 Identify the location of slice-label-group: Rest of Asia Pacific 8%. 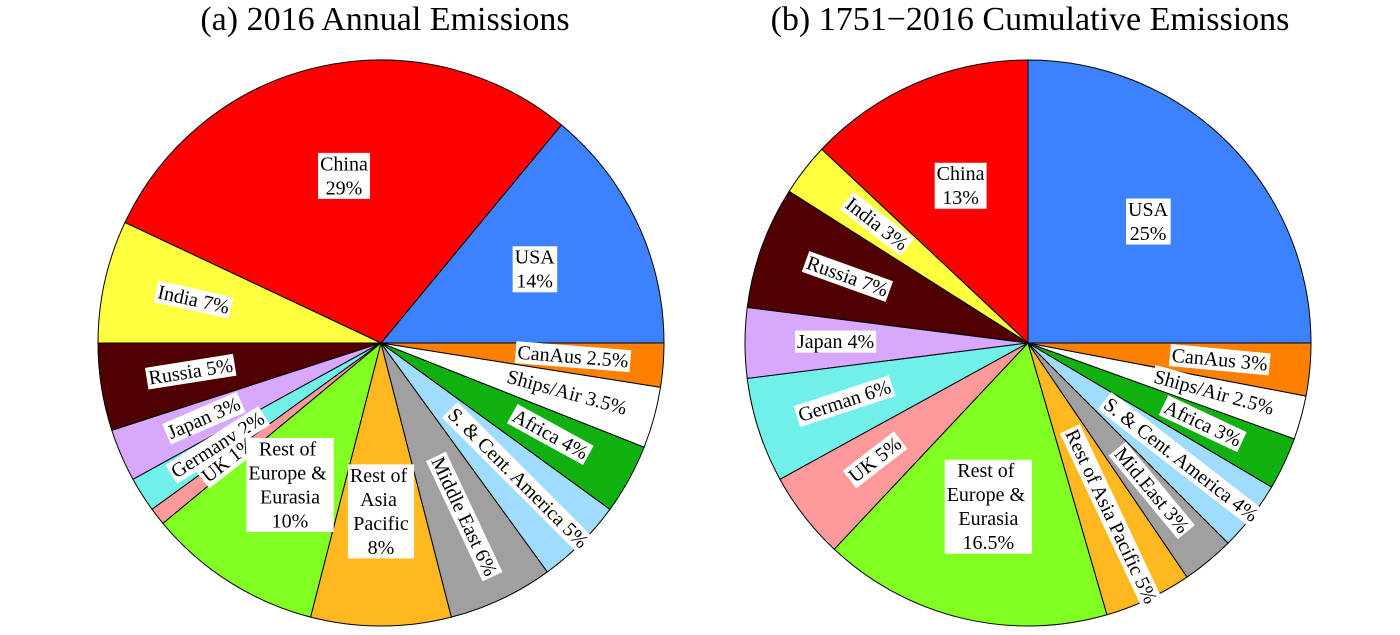
(381, 511).